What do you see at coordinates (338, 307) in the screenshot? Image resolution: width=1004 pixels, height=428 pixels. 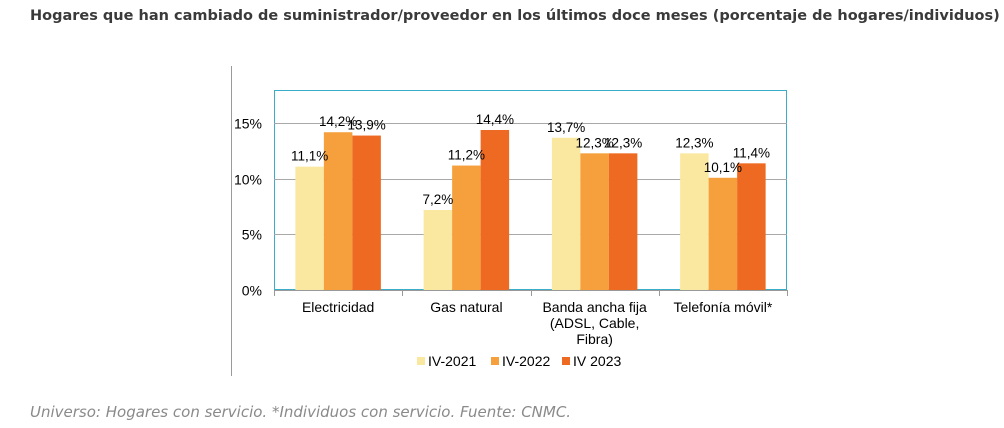 I see `category-label: Electricidad` at bounding box center [338, 307].